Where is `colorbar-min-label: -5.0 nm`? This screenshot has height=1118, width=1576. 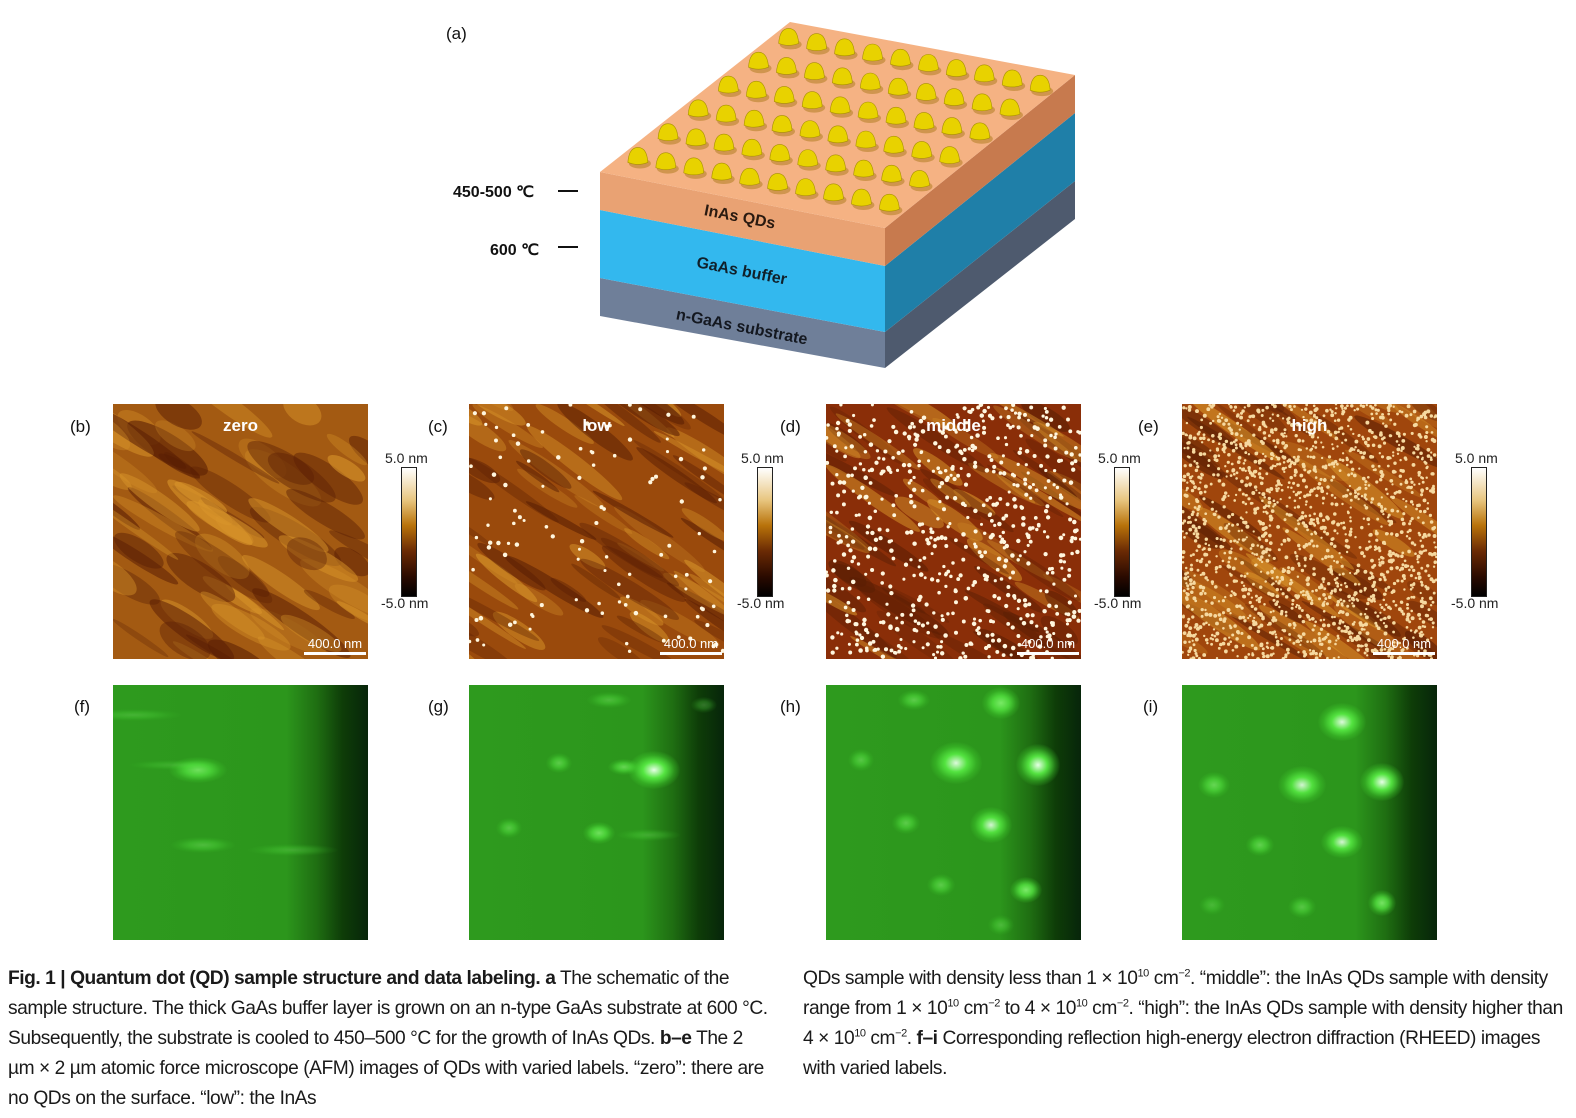
colorbar-min-label: -5.0 nm is located at coordinates (405, 603).